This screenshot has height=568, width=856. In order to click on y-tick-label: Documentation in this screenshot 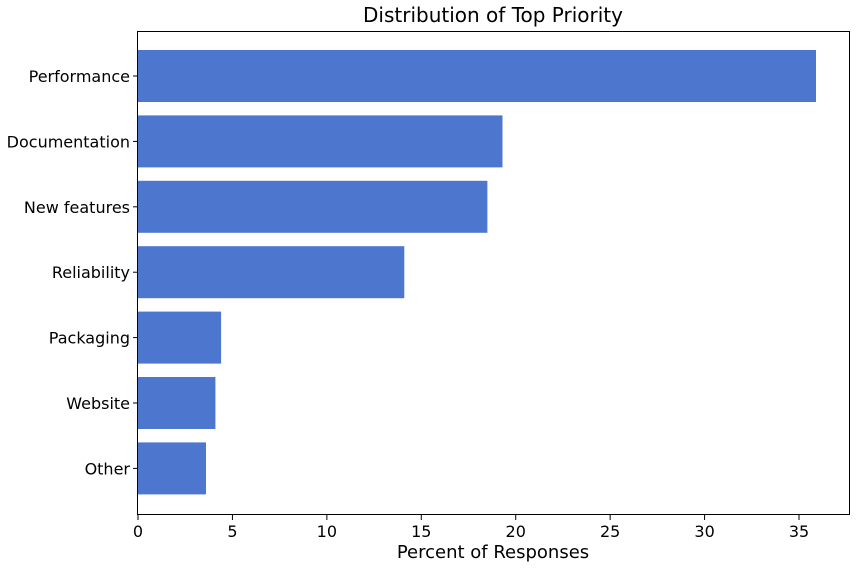, I will do `click(68, 141)`.